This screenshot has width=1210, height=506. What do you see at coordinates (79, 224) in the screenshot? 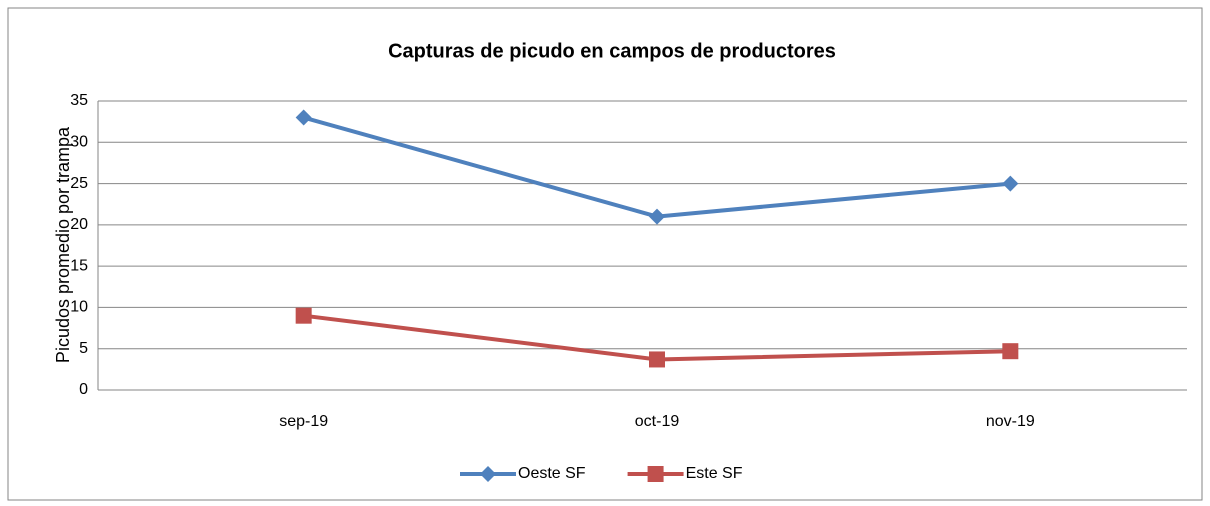
I see `y-tick-label: 20` at bounding box center [79, 224].